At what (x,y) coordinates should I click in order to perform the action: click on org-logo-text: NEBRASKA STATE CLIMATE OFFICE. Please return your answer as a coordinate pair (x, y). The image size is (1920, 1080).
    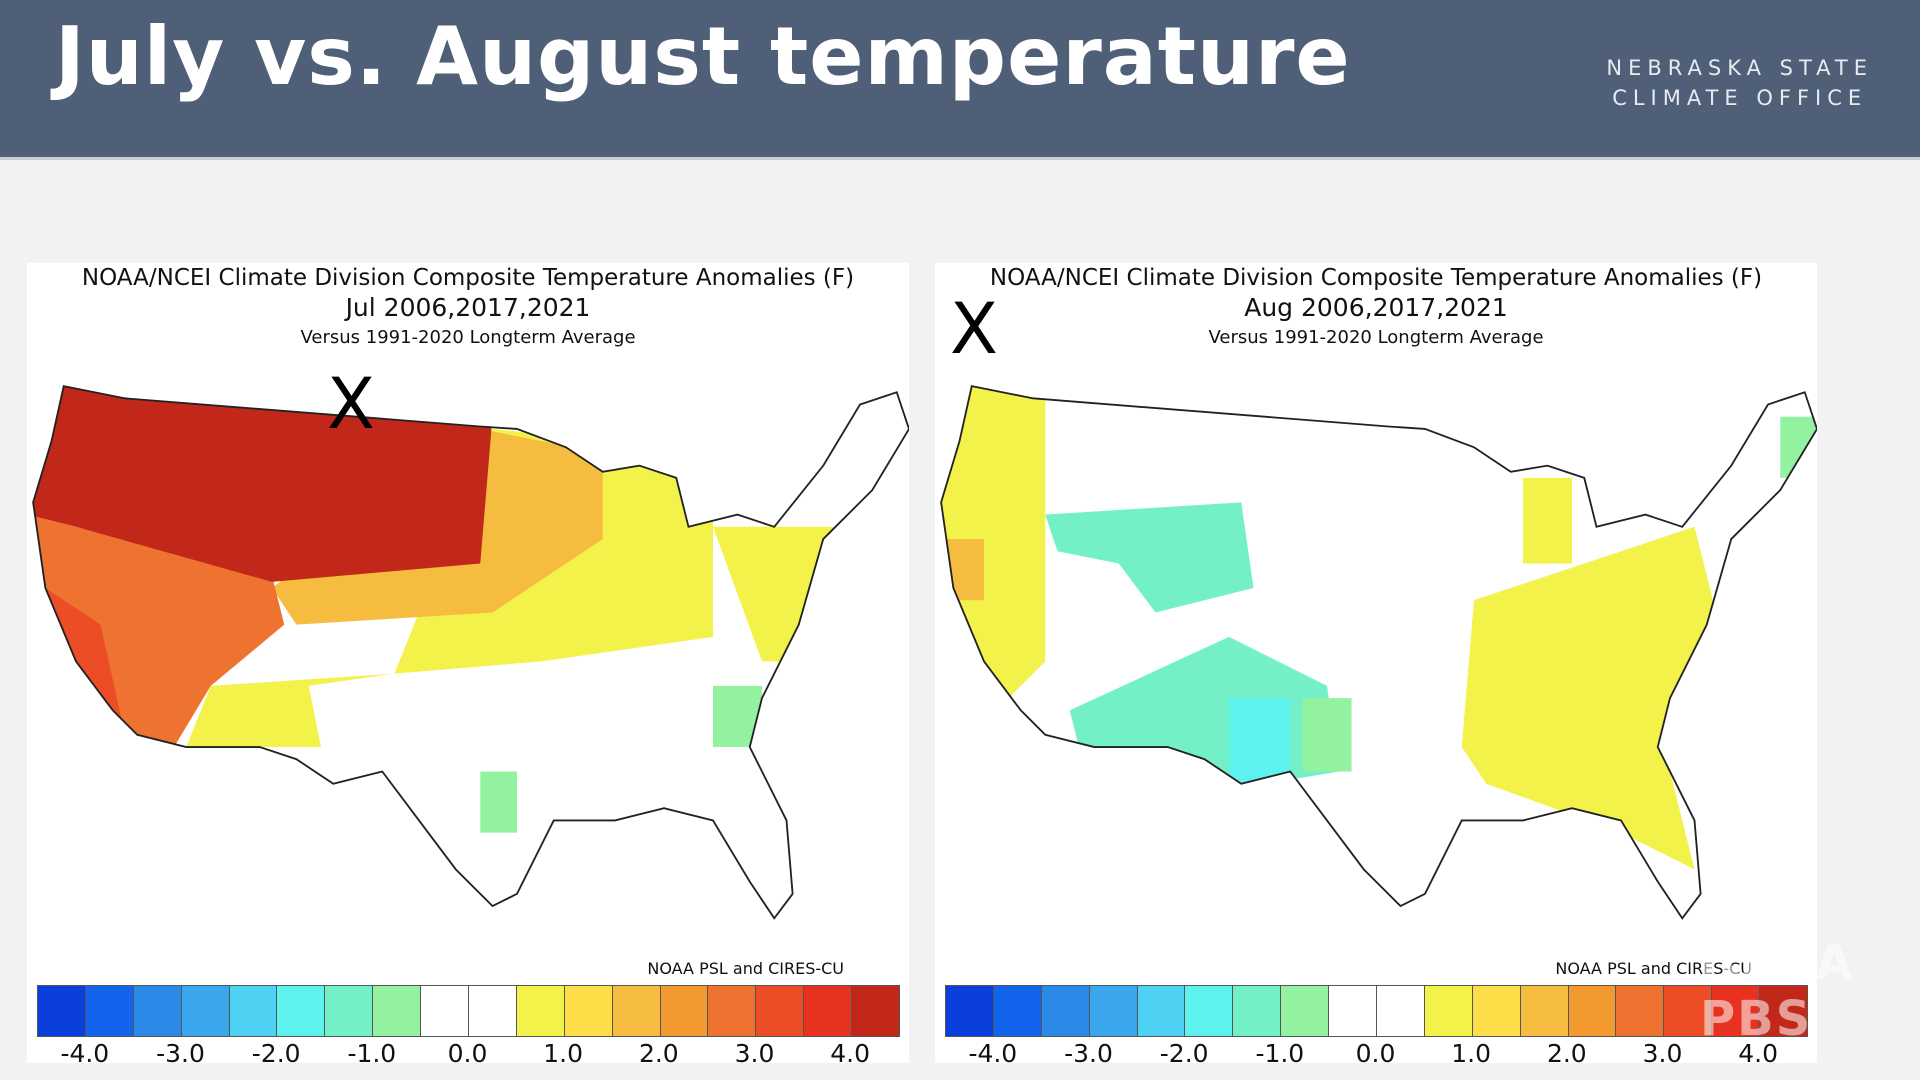
    Looking at the image, I should click on (1739, 83).